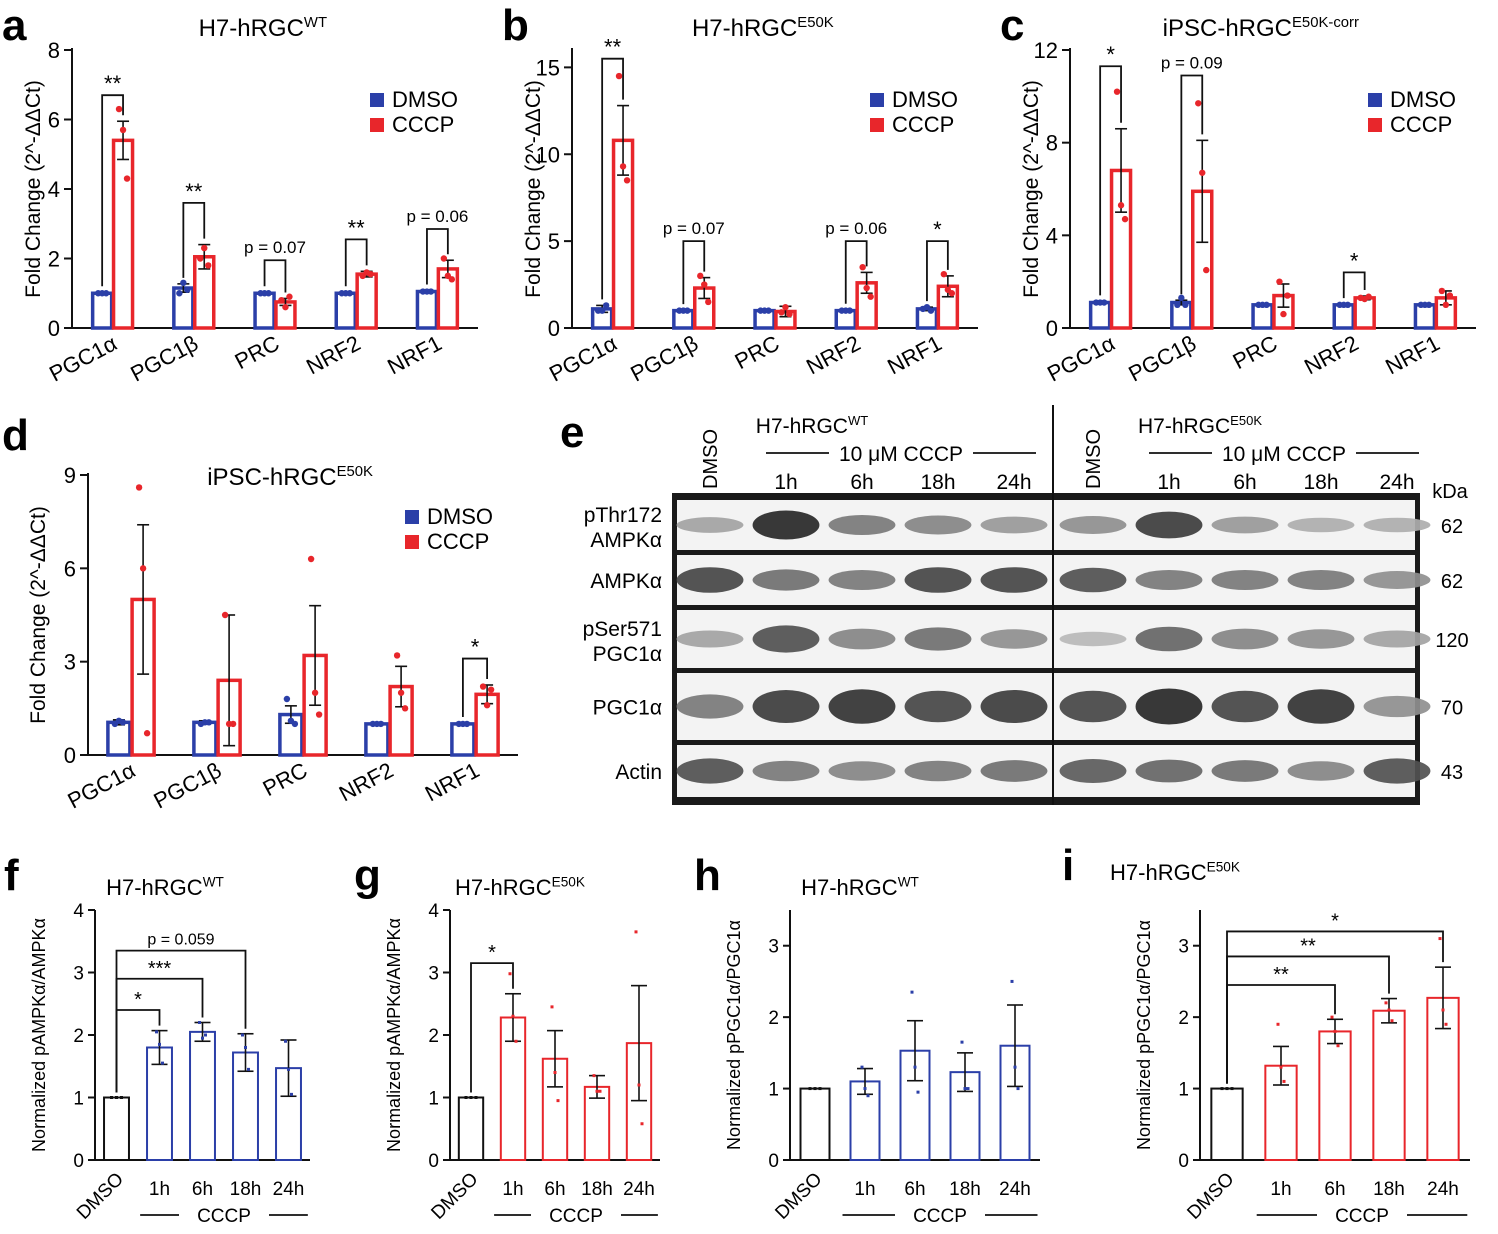 Image resolution: width=1498 pixels, height=1234 pixels. I want to click on x-tick-label: DMSO, so click(1210, 1196).